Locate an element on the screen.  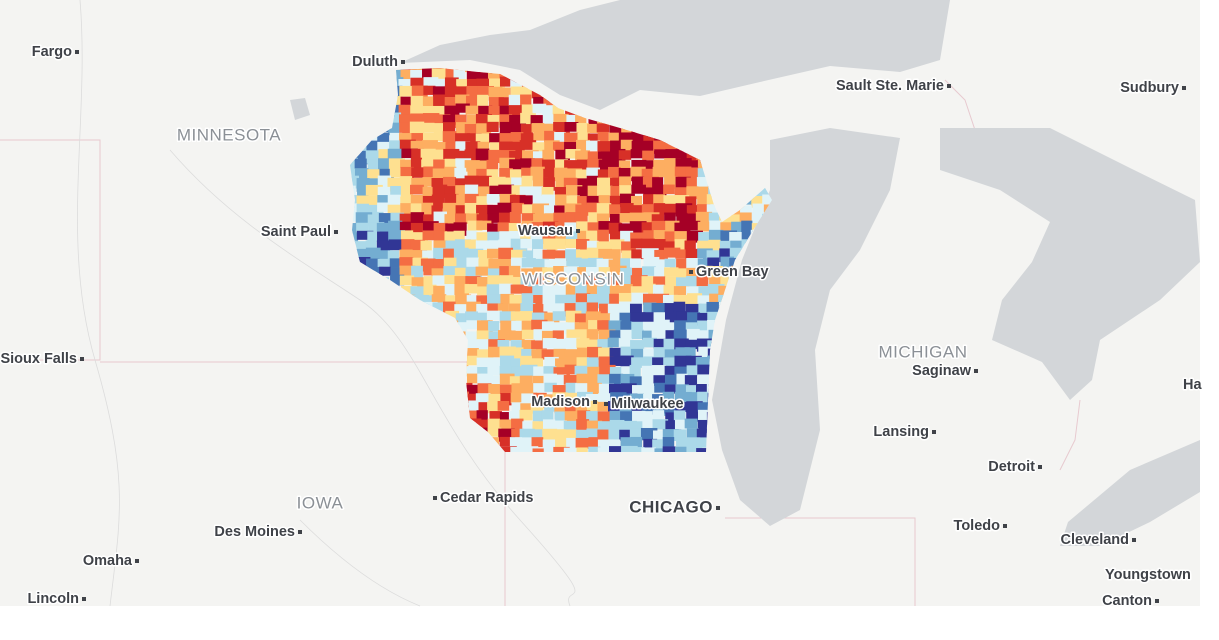
lake-michigan is located at coordinates (806, 327).